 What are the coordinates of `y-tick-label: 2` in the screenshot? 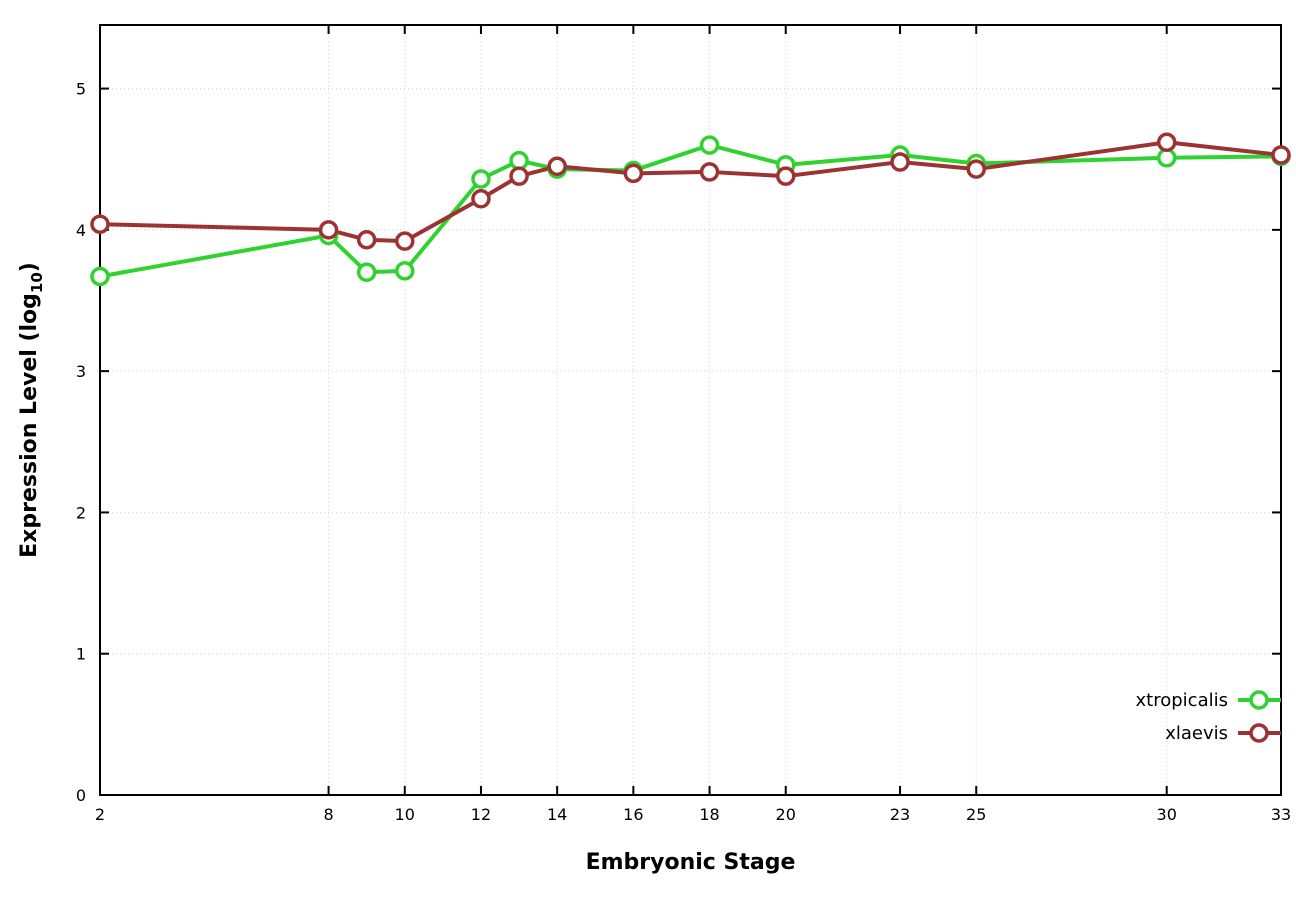 It's located at (81, 512).